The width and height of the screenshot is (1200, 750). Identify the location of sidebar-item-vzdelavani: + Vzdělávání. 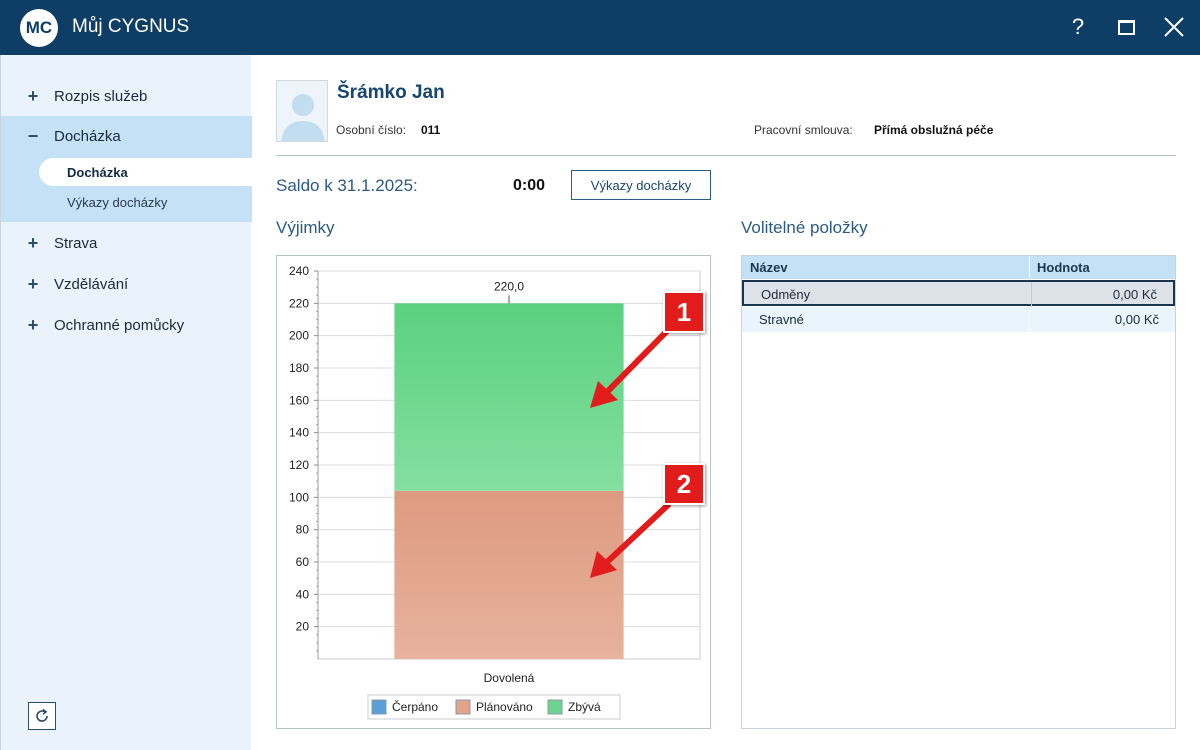
(126, 284).